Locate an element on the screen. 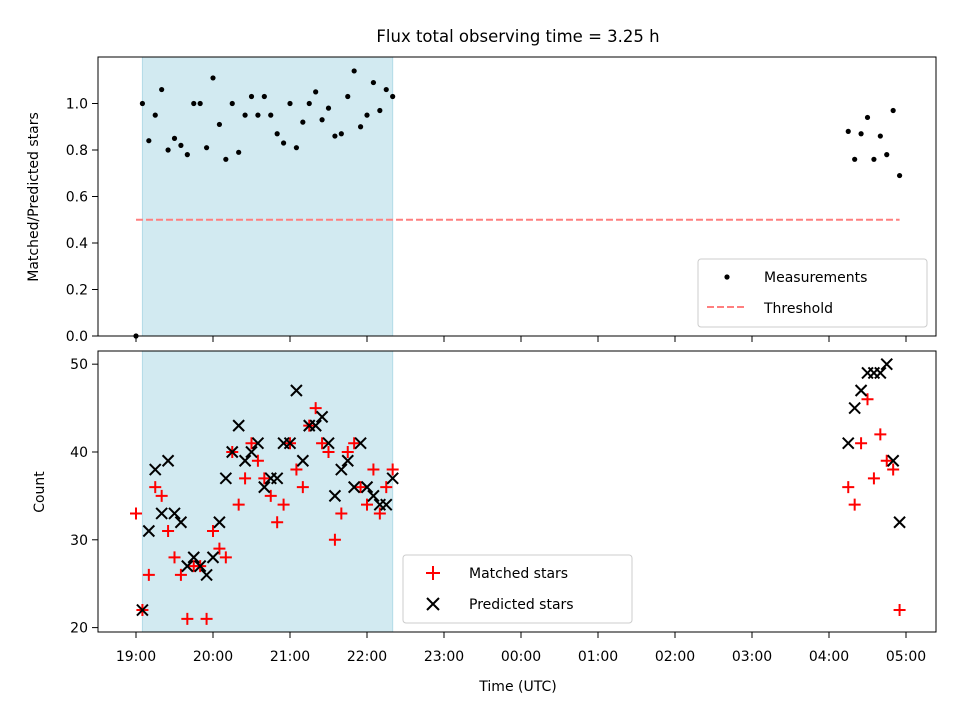 The width and height of the screenshot is (960, 720). x-tick-label: 21:00 is located at coordinates (290, 657).